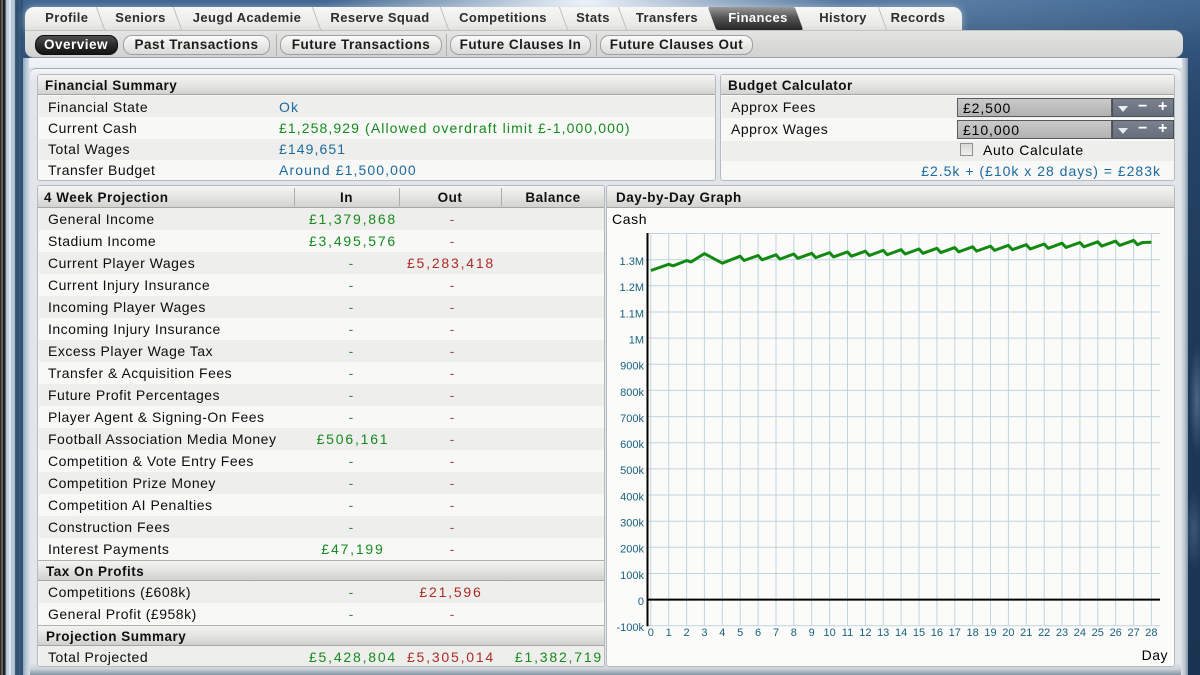  I want to click on svg-text: 26, so click(1116, 633).